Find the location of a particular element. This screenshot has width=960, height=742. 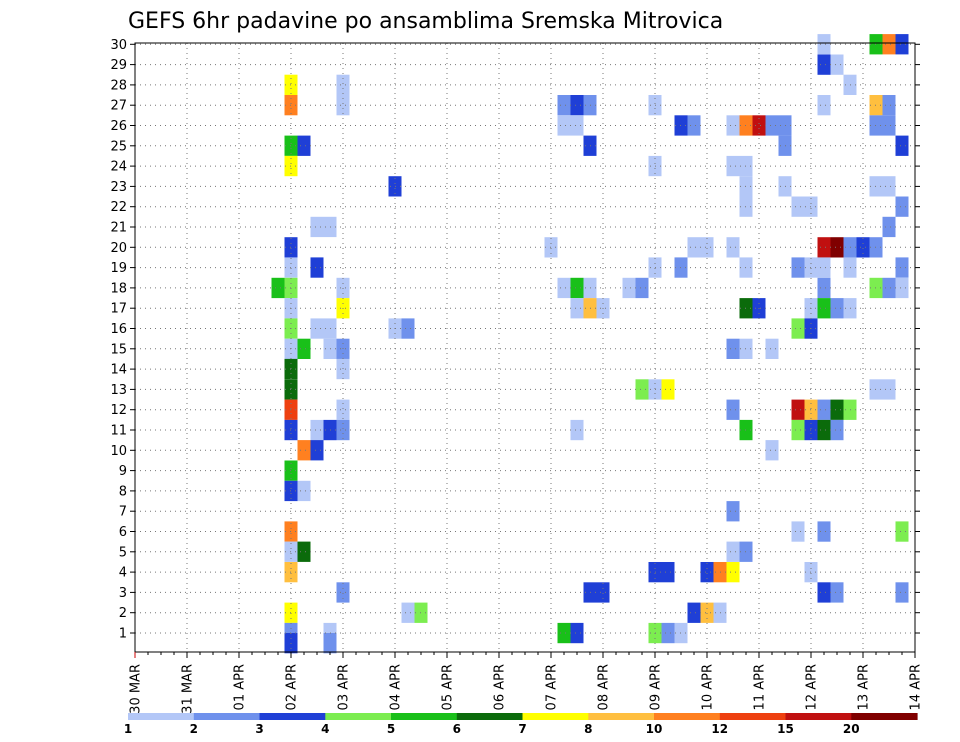

x-tick-label: 08 APR is located at coordinates (604, 687).